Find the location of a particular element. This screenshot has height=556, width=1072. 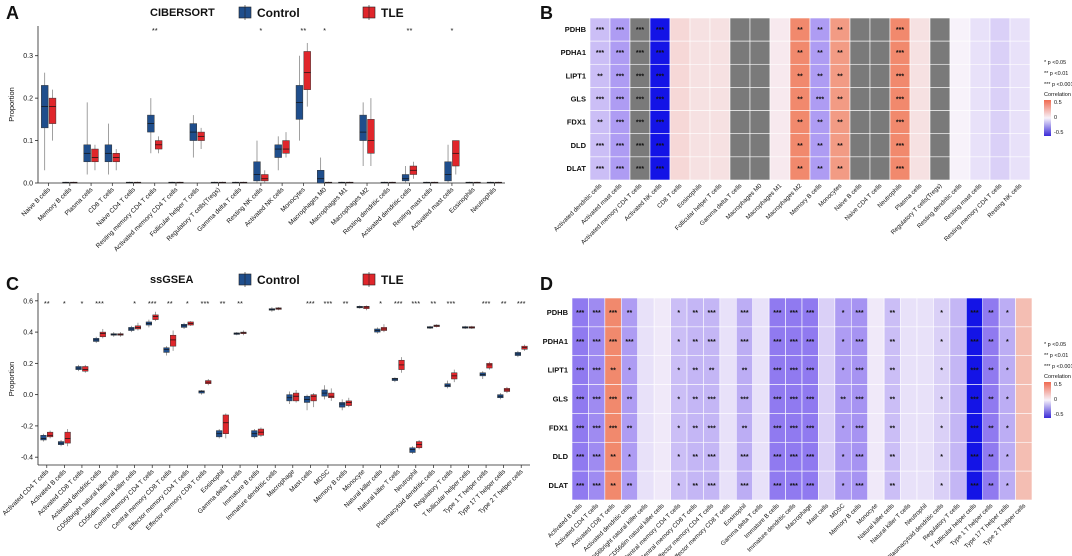

row-label: PDHA1 is located at coordinates (555, 341).